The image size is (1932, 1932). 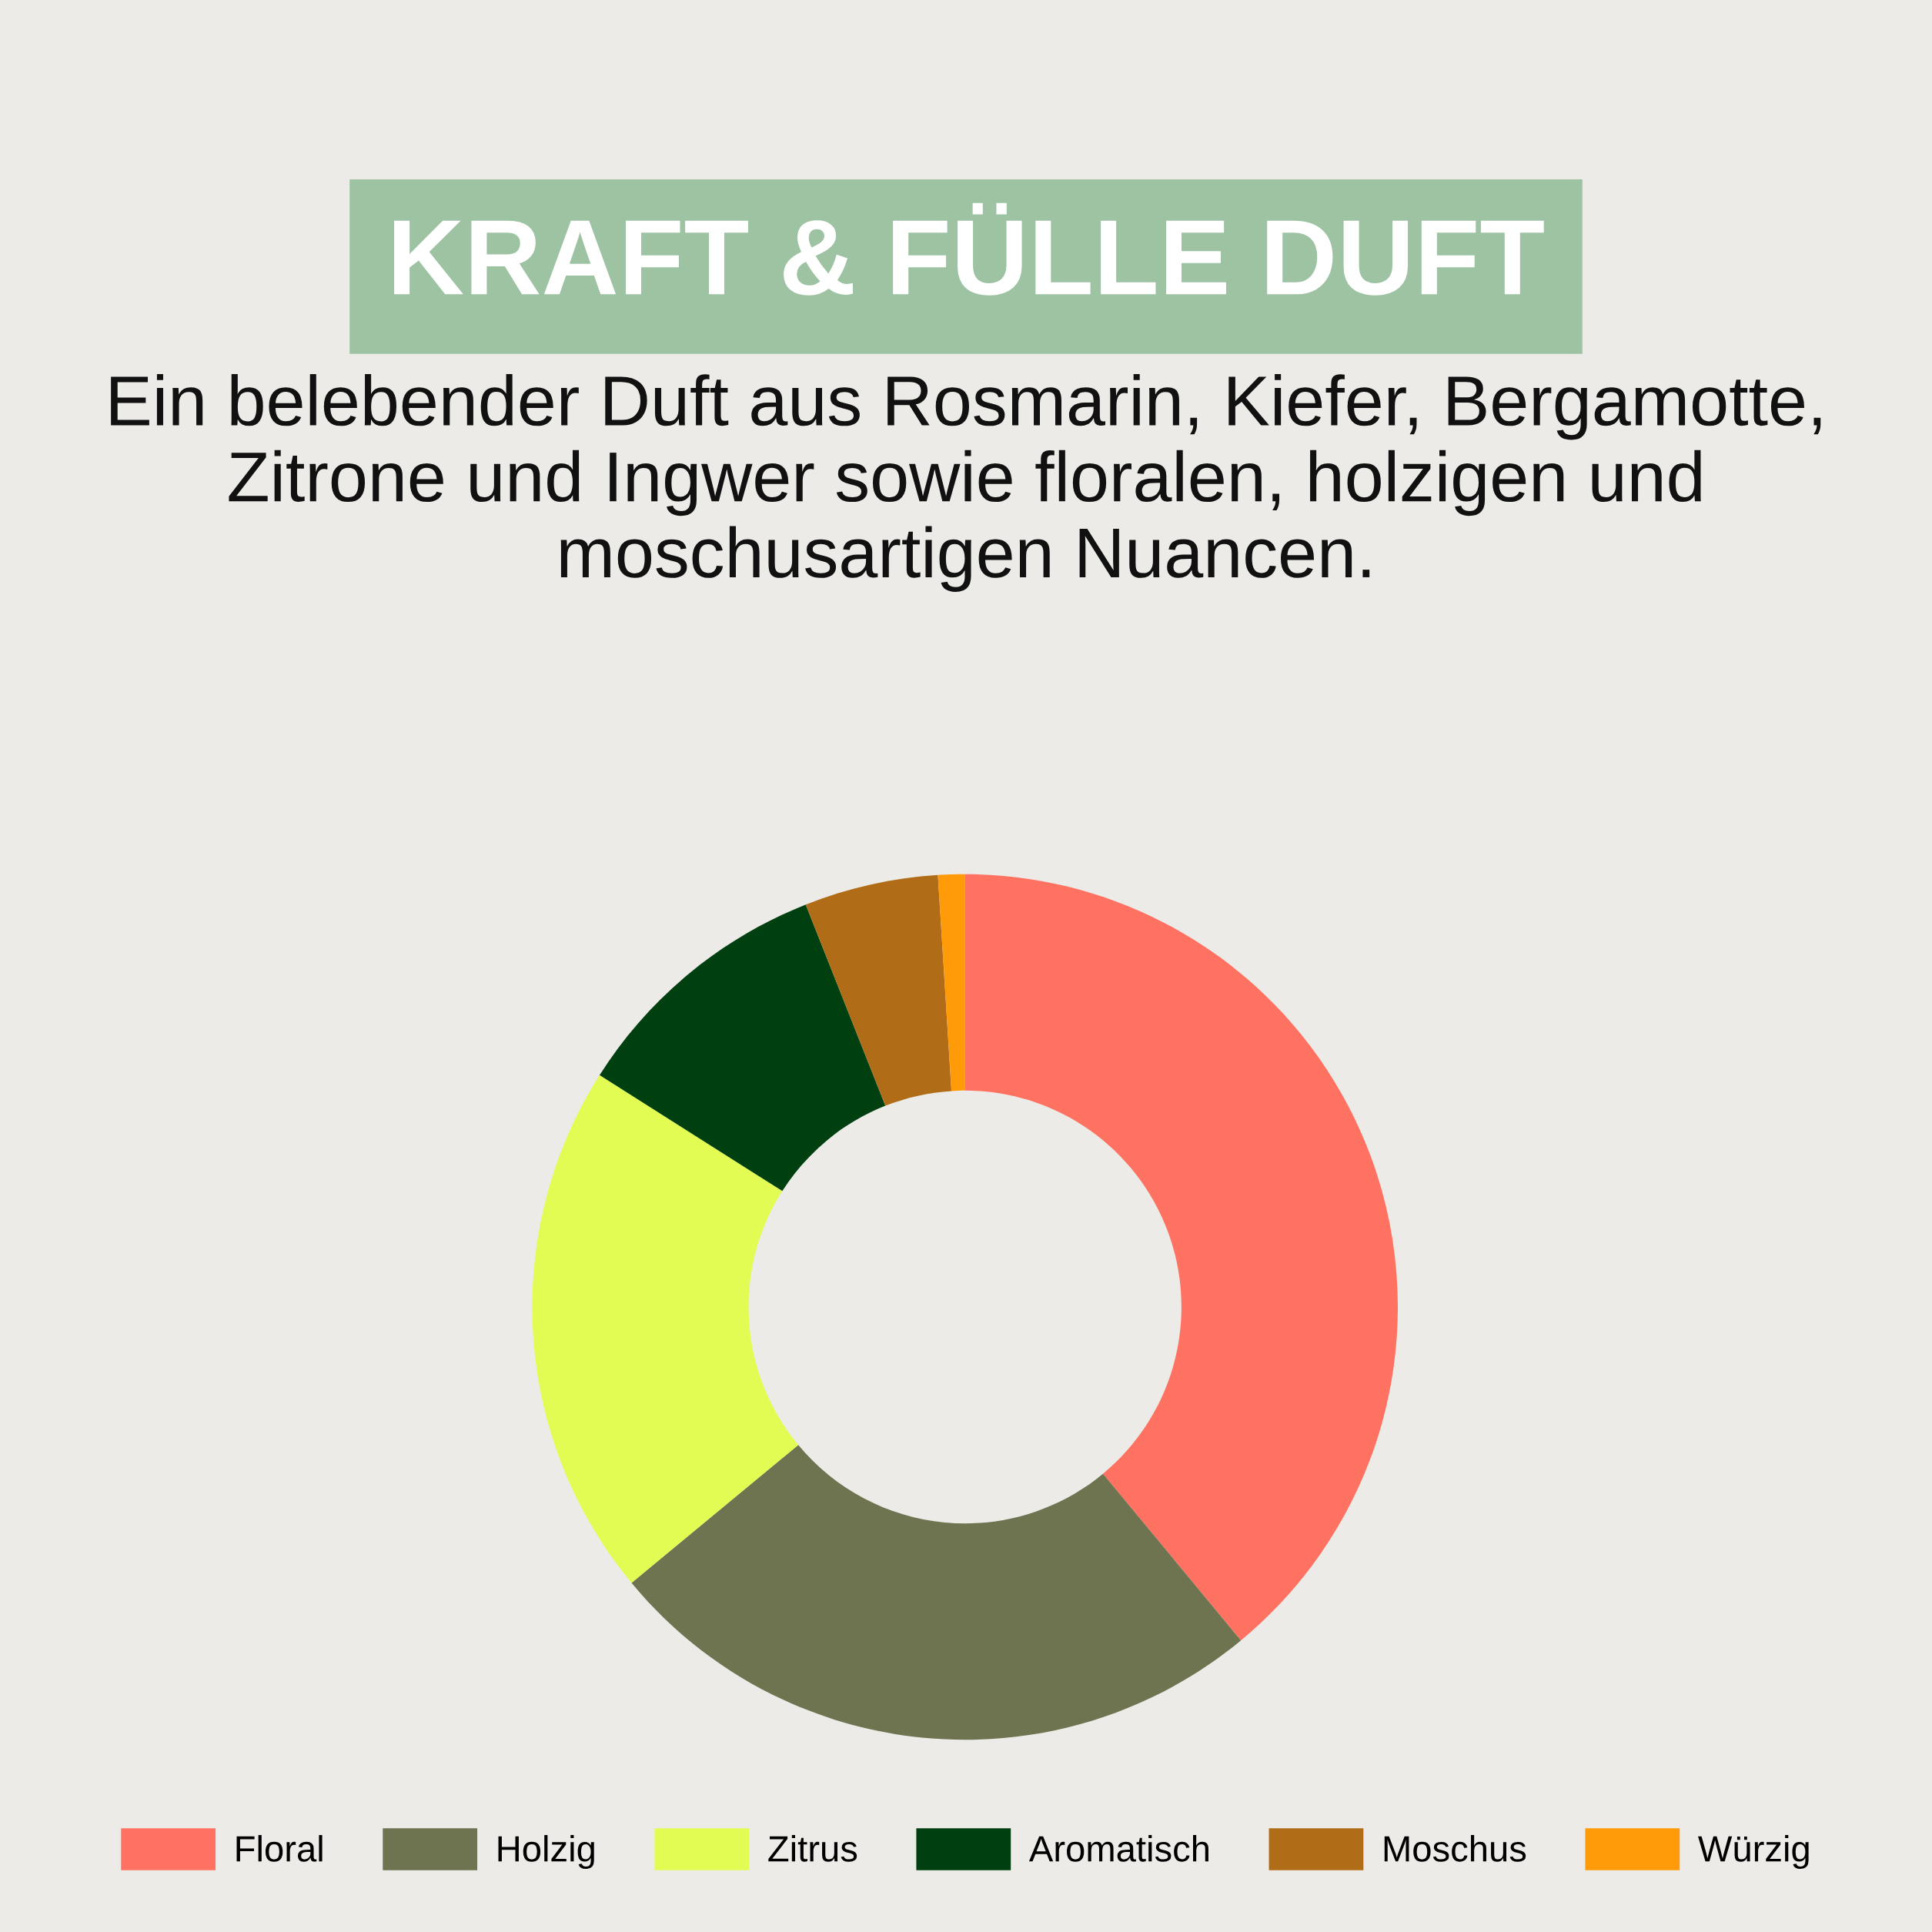 I want to click on legend-label: Würzig, so click(x=1753, y=1852).